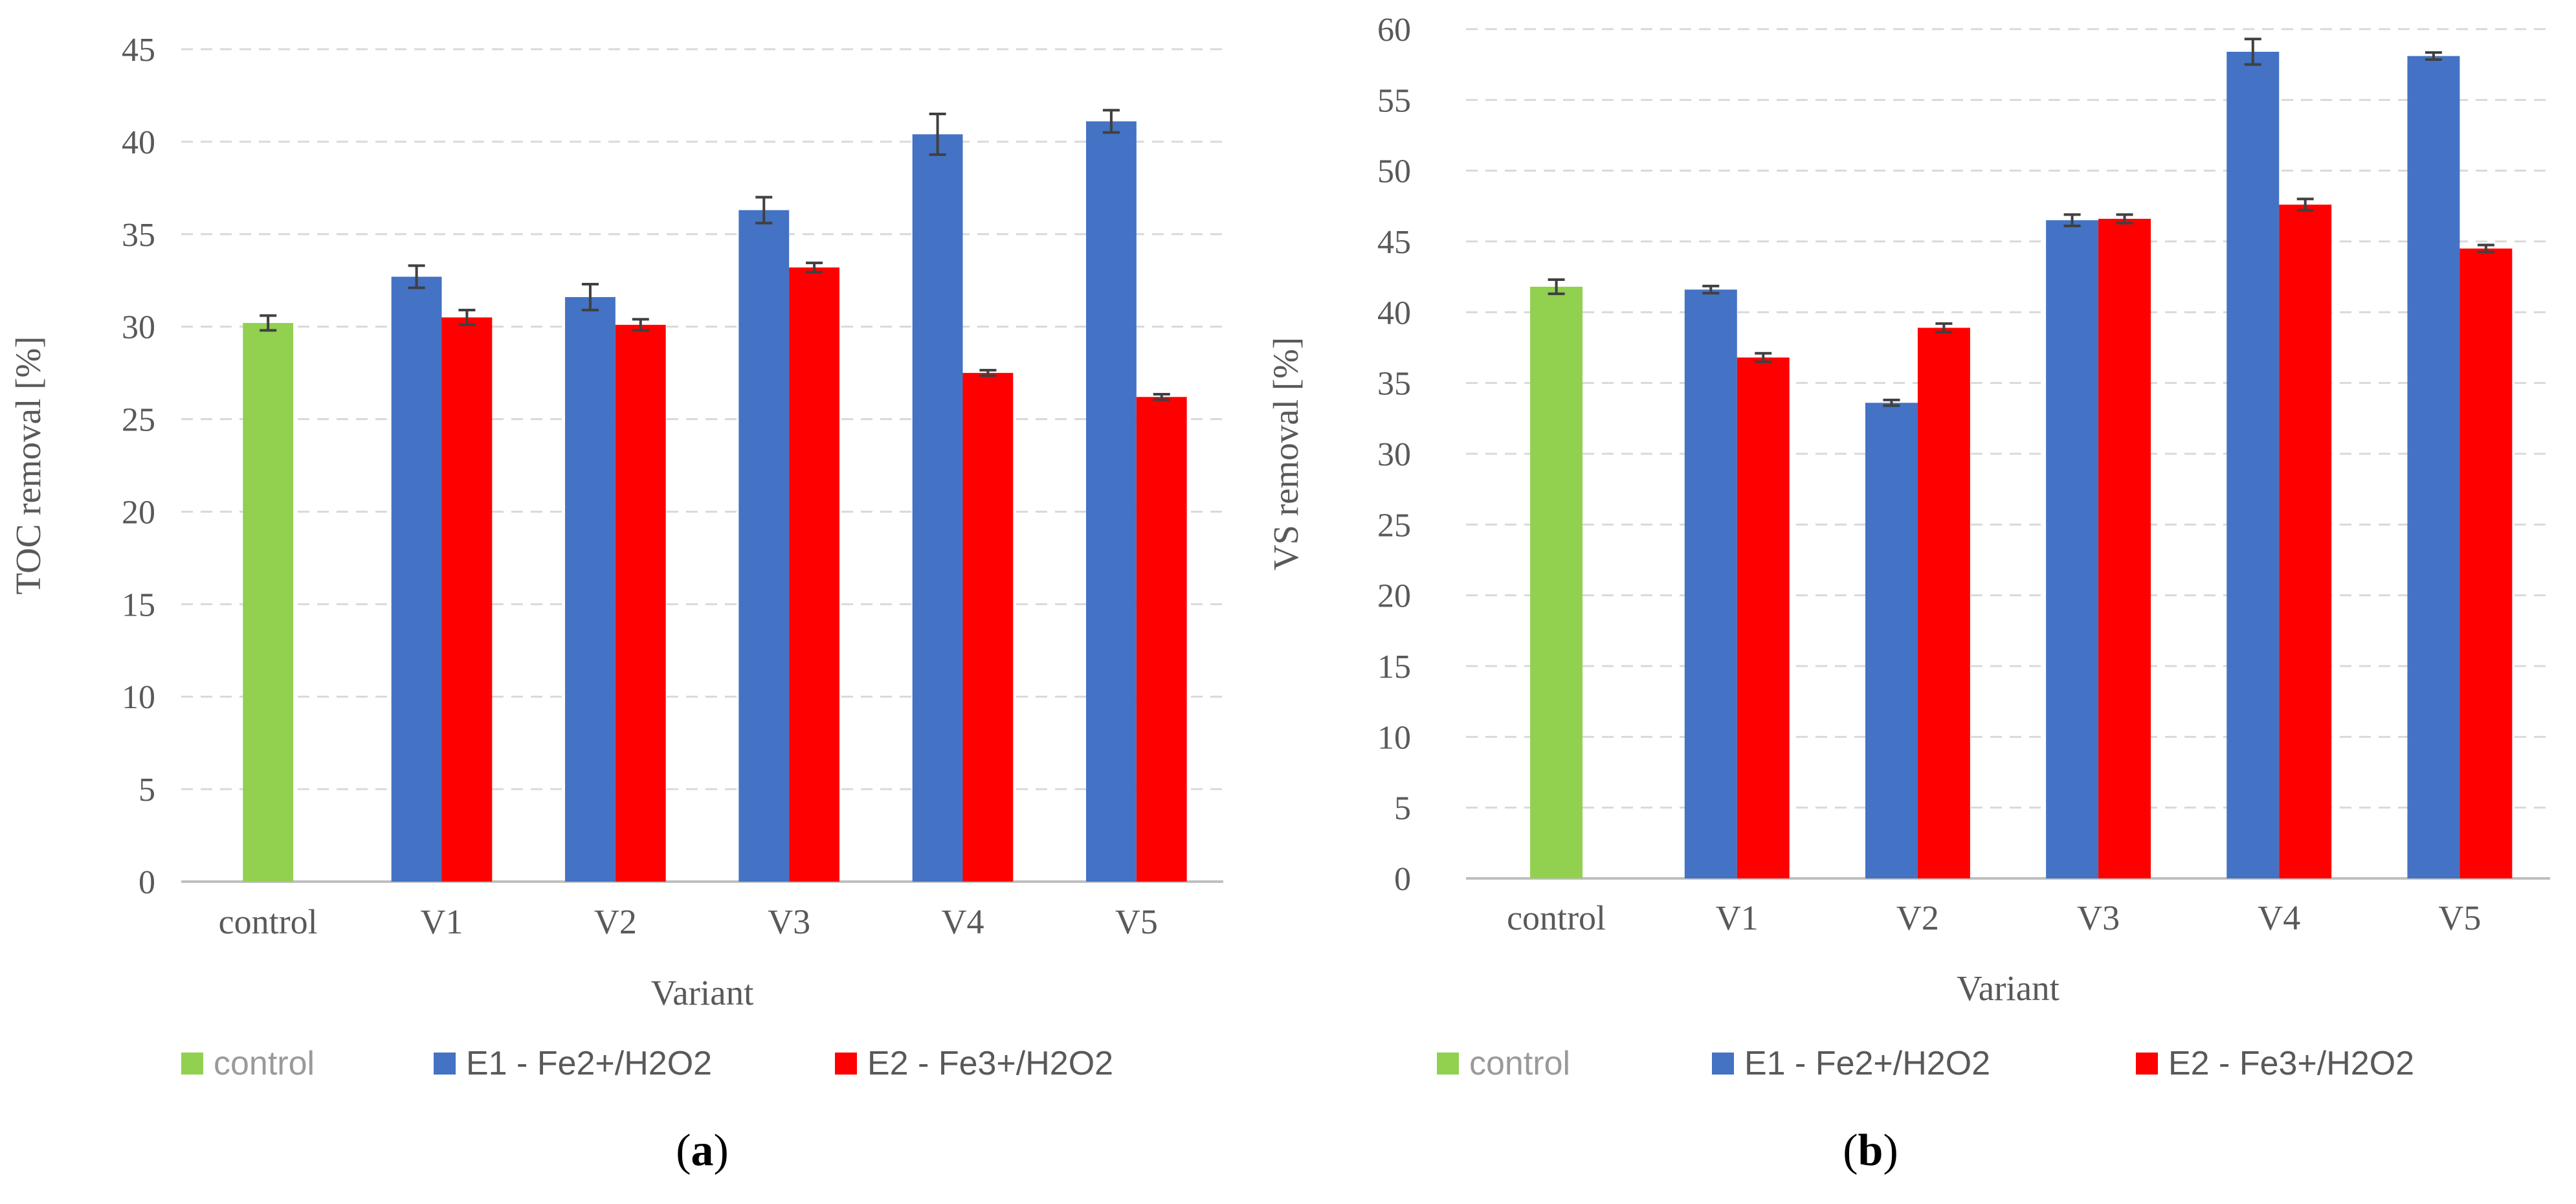  What do you see at coordinates (28, 465) in the screenshot?
I see `y-axis-title: TOC removal [%]` at bounding box center [28, 465].